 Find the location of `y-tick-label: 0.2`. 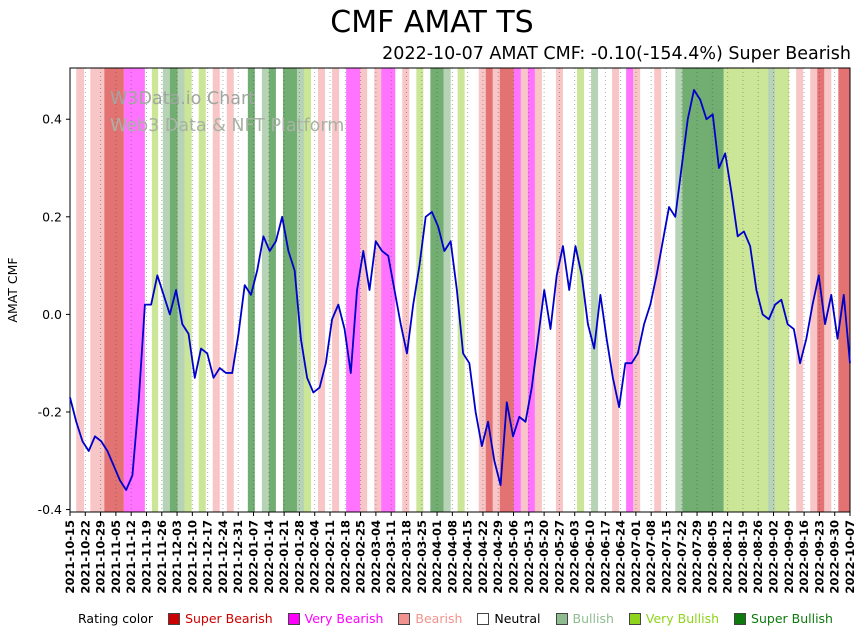

y-tick-label: 0.2 is located at coordinates (52, 216).